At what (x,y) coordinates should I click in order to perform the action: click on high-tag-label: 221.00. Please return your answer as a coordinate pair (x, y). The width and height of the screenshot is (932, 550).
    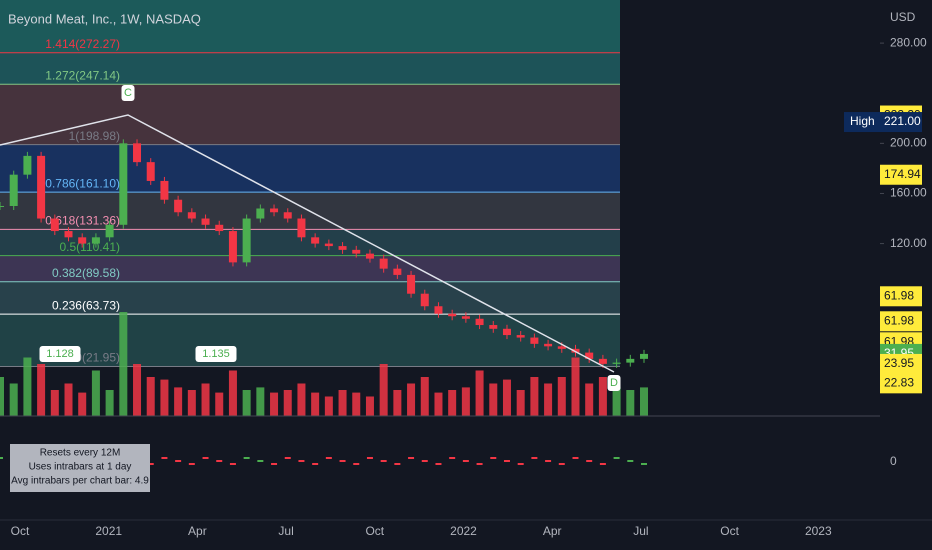
    Looking at the image, I should click on (902, 121).